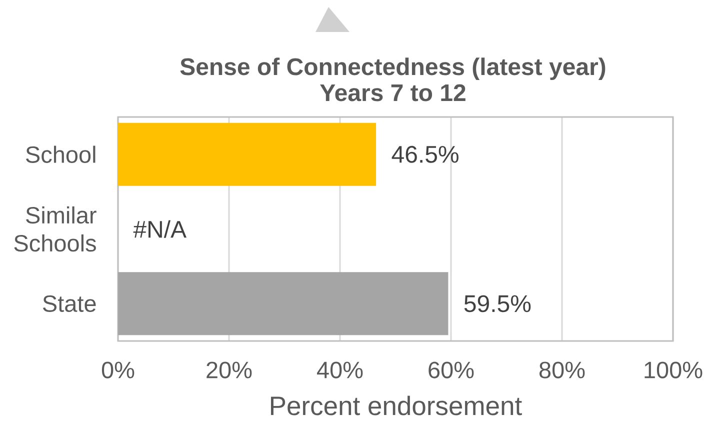  I want to click on data-label: 46.5%, so click(425, 154).